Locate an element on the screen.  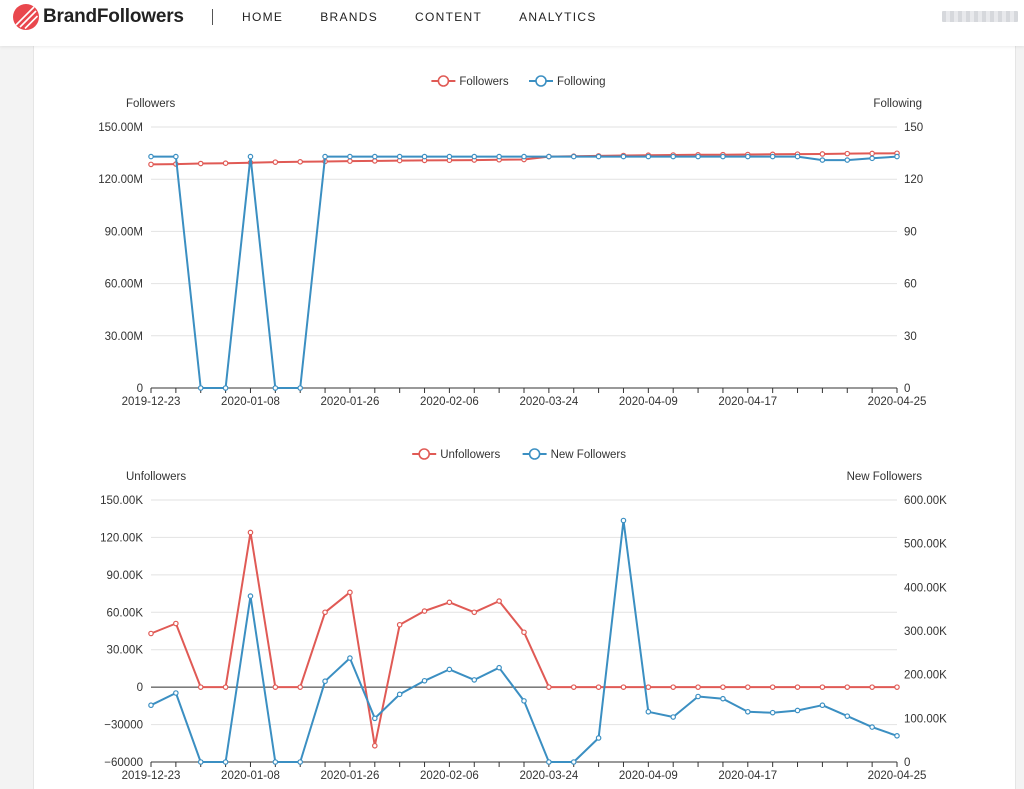
legend-marker is located at coordinates (443, 81).